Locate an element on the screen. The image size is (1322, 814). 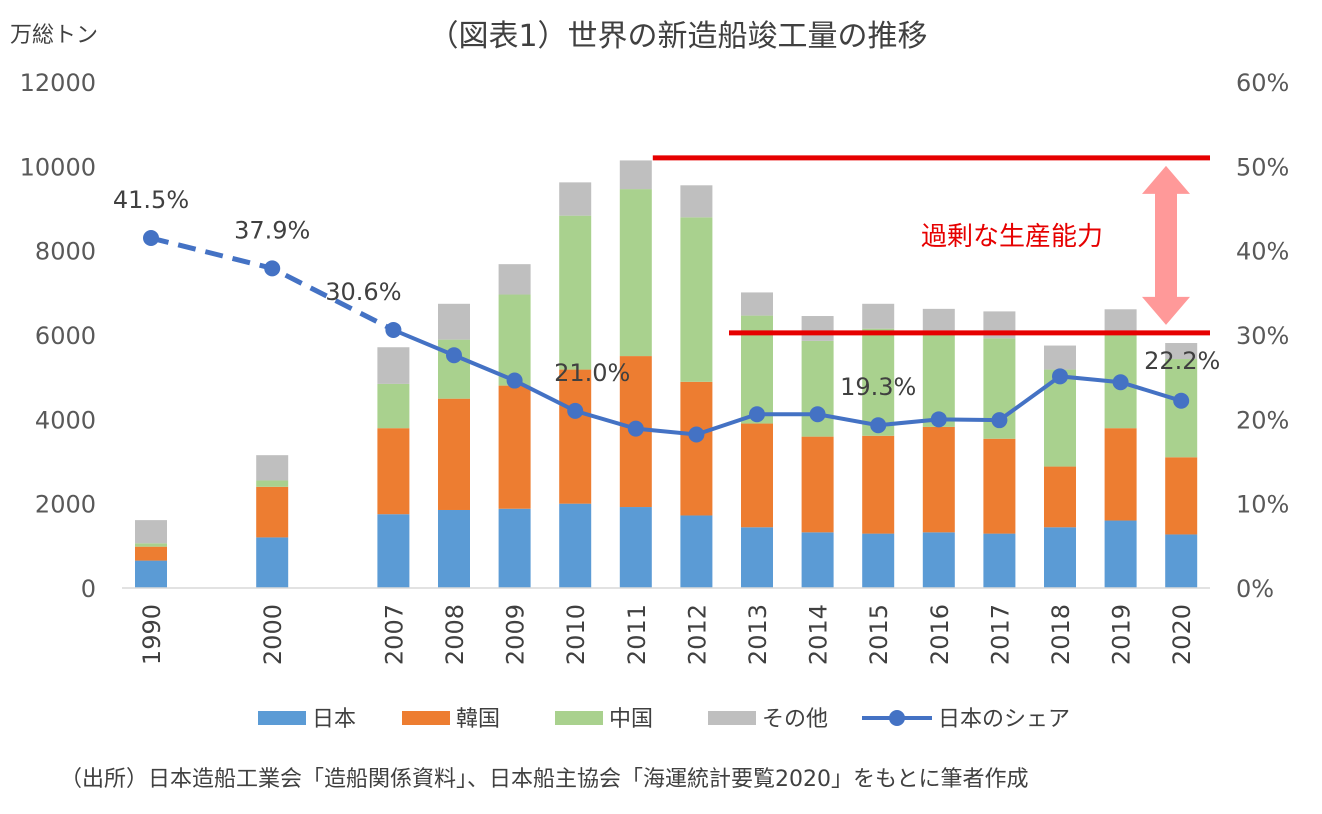
overcapacity-annotation: 過剰な生産能力 is located at coordinates (931, 245).